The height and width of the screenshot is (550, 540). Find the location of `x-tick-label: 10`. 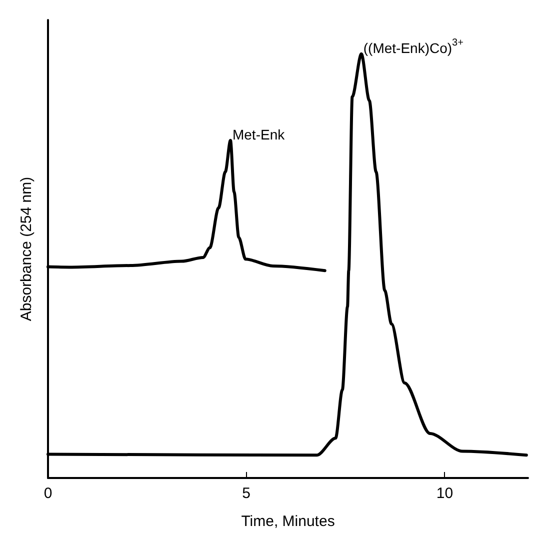

x-tick-label: 10 is located at coordinates (445, 493).